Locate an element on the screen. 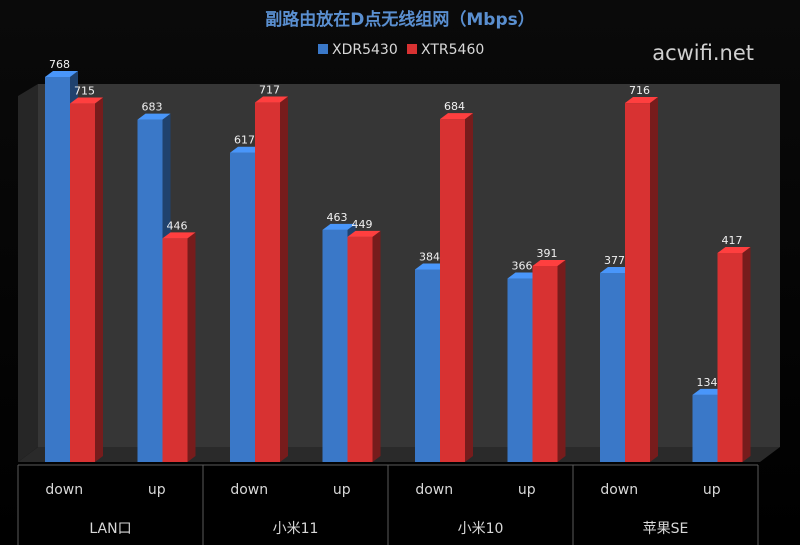 This screenshot has height=545, width=800. value-label: 617 is located at coordinates (244, 140).